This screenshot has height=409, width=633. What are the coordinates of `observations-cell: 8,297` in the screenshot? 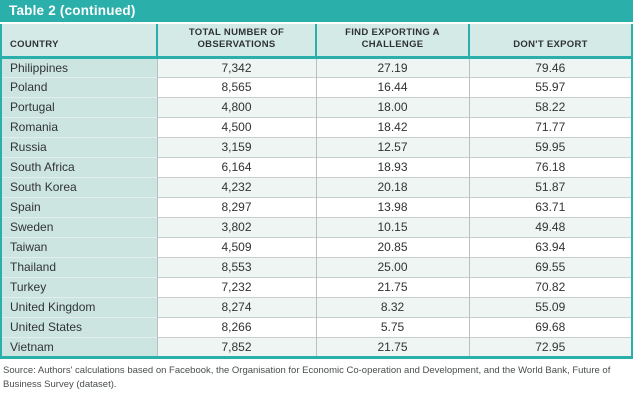 It's located at (236, 207).